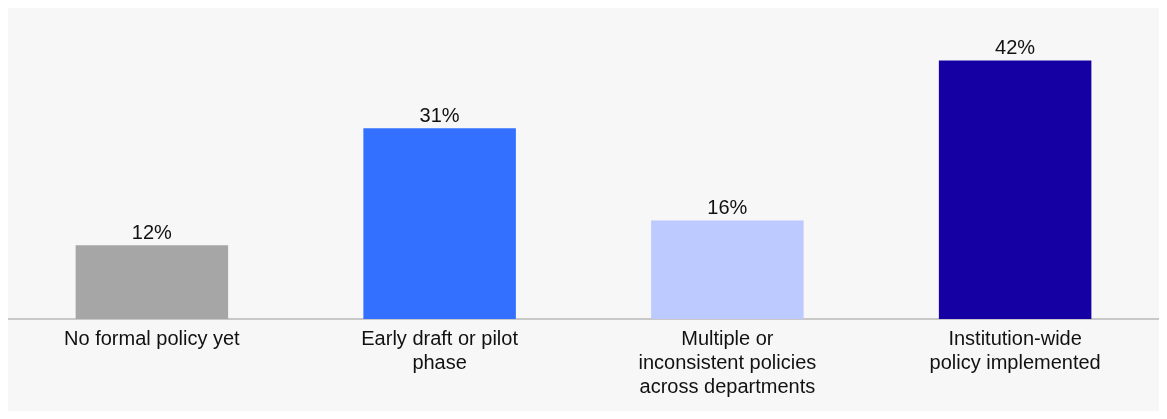  What do you see at coordinates (440, 349) in the screenshot?
I see `x-tick-label: Early draft or pilot phase` at bounding box center [440, 349].